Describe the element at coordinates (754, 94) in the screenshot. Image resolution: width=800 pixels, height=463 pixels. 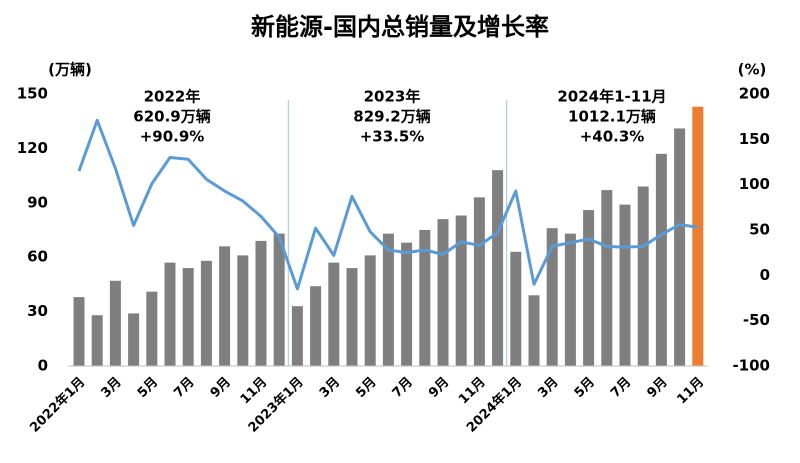
I see `y2-tick-label: 200` at that location.